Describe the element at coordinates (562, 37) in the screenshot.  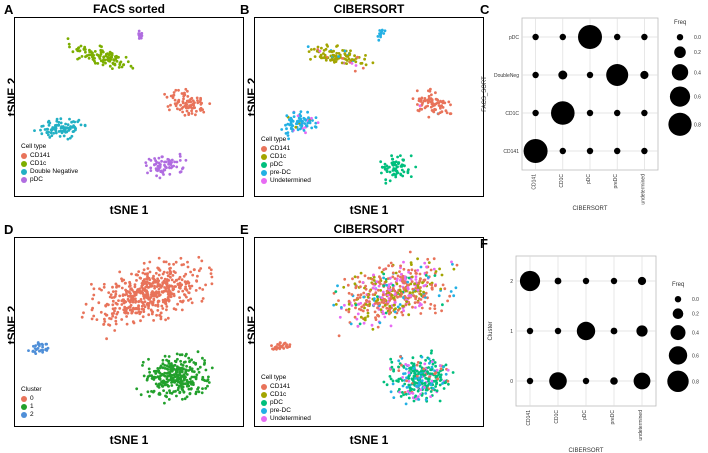
I see `dot-pDC-CD1C` at that location.